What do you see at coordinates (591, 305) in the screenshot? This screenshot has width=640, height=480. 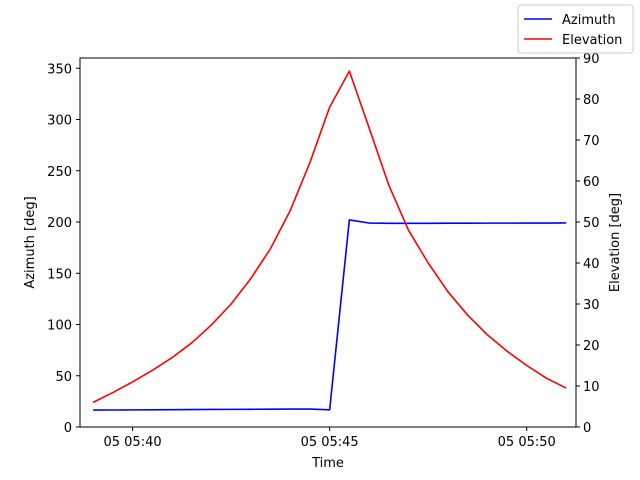 I see `y-right-tick-label: 30` at bounding box center [591, 305].